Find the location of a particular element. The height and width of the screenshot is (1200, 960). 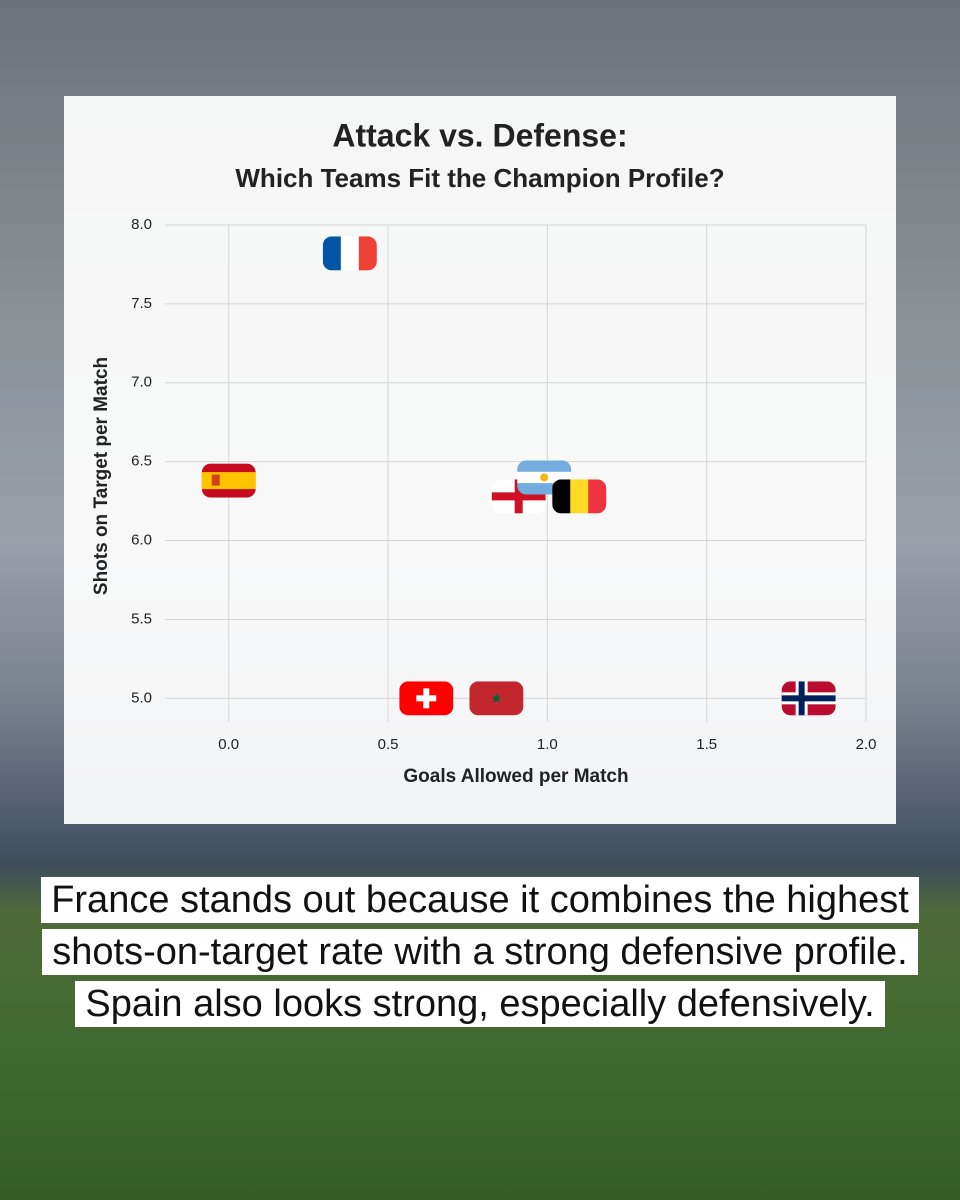

x-tick-label: 0.5 is located at coordinates (388, 744).